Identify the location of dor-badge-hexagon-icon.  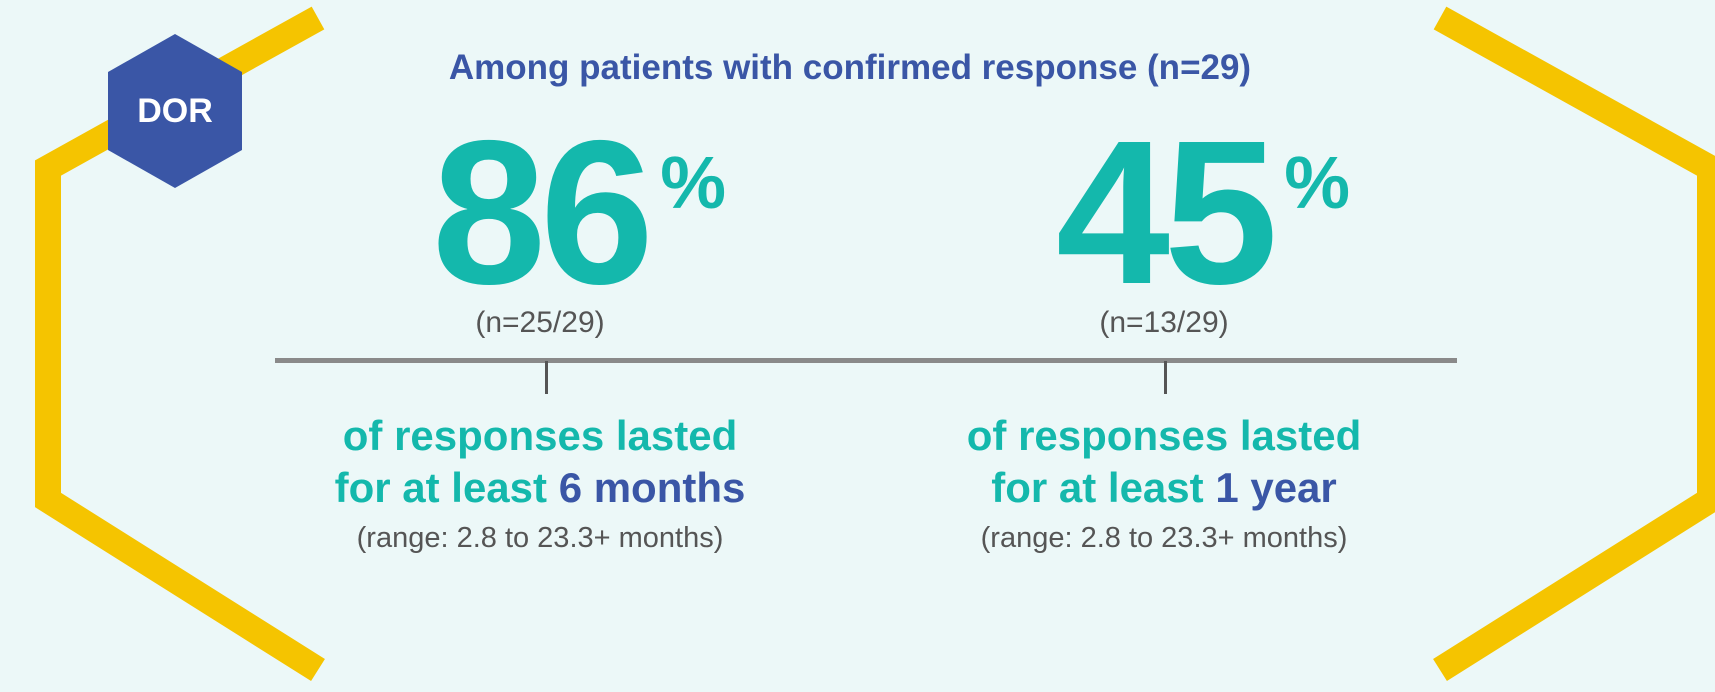
(175, 111).